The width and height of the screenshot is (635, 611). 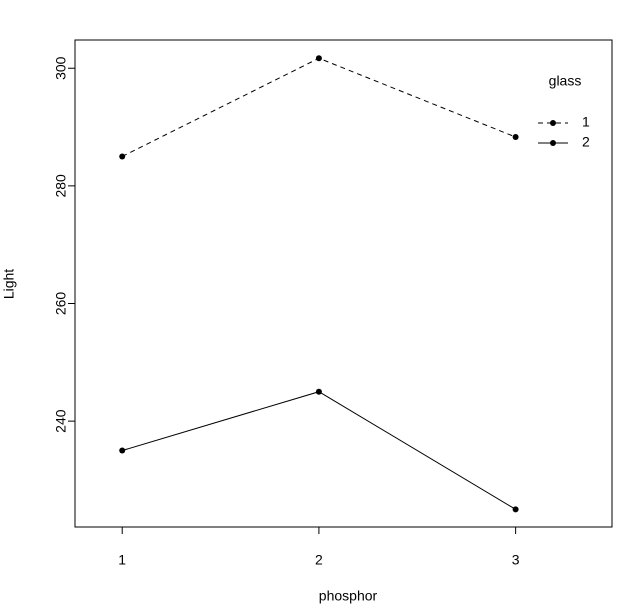 What do you see at coordinates (586, 142) in the screenshot?
I see `legend-label: 2` at bounding box center [586, 142].